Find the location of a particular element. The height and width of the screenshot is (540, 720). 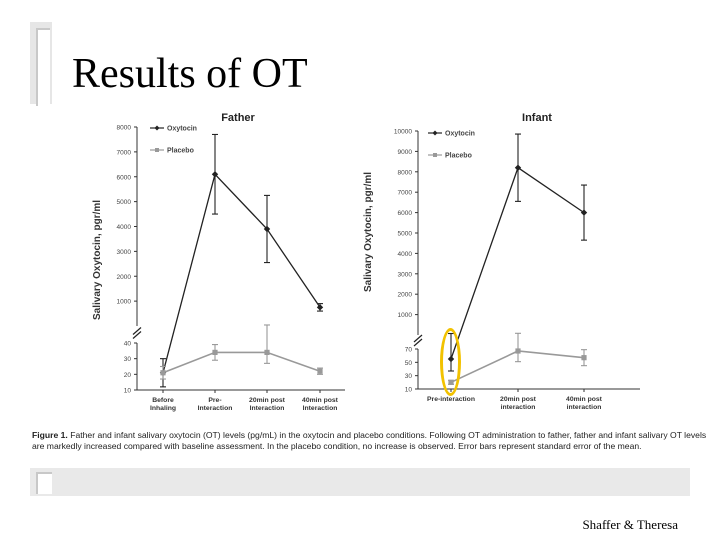

y-tick-label: 9000 is located at coordinates (405, 152).